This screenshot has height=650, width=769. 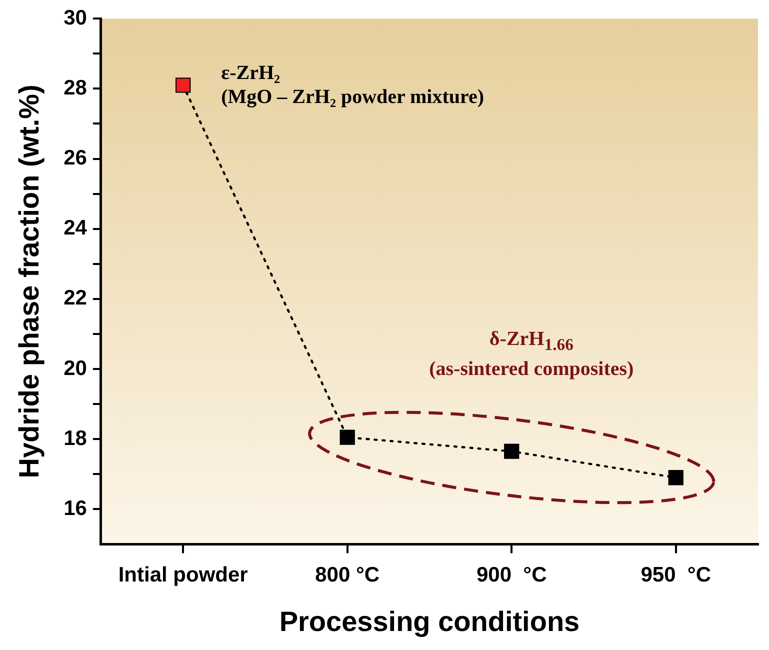 What do you see at coordinates (76, 228) in the screenshot?
I see `y-tick-label: 24` at bounding box center [76, 228].